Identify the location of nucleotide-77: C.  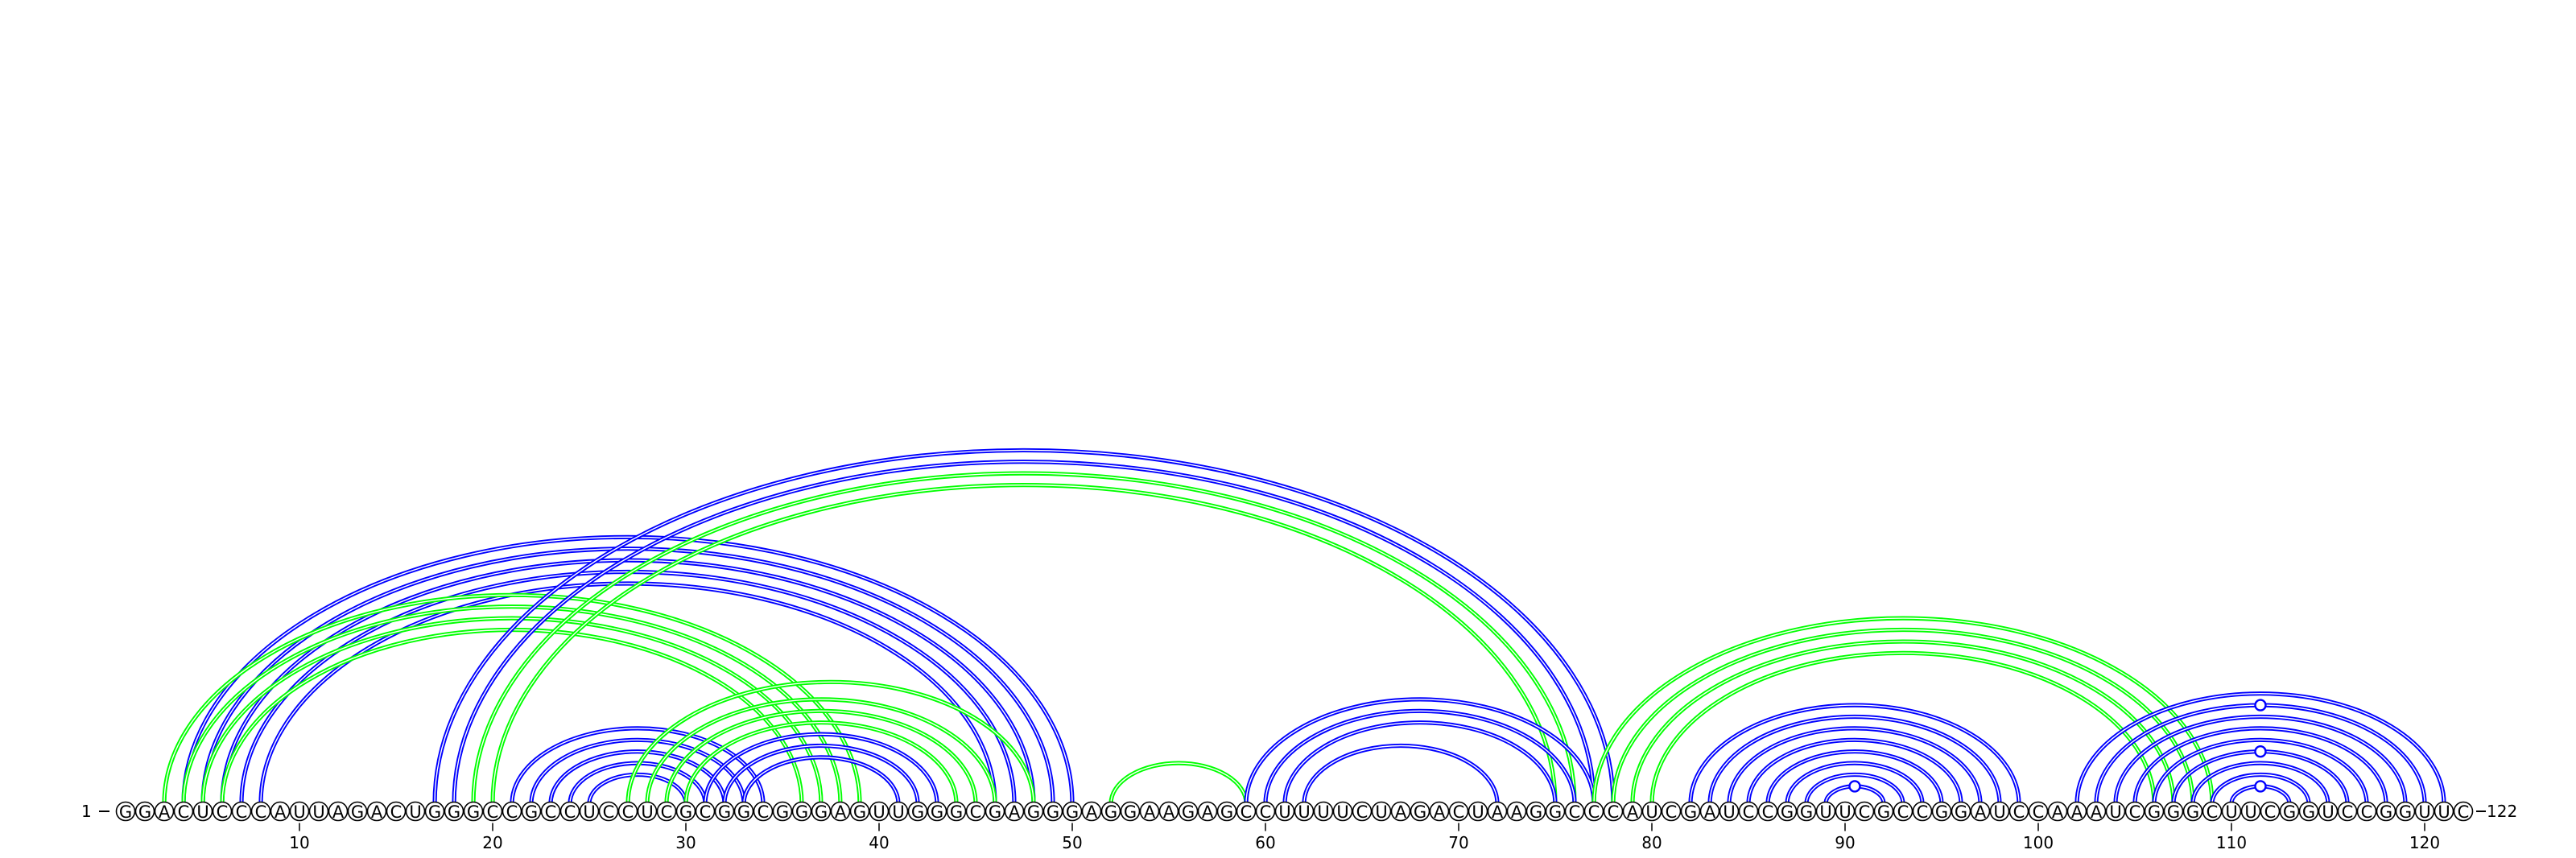
(1593, 812).